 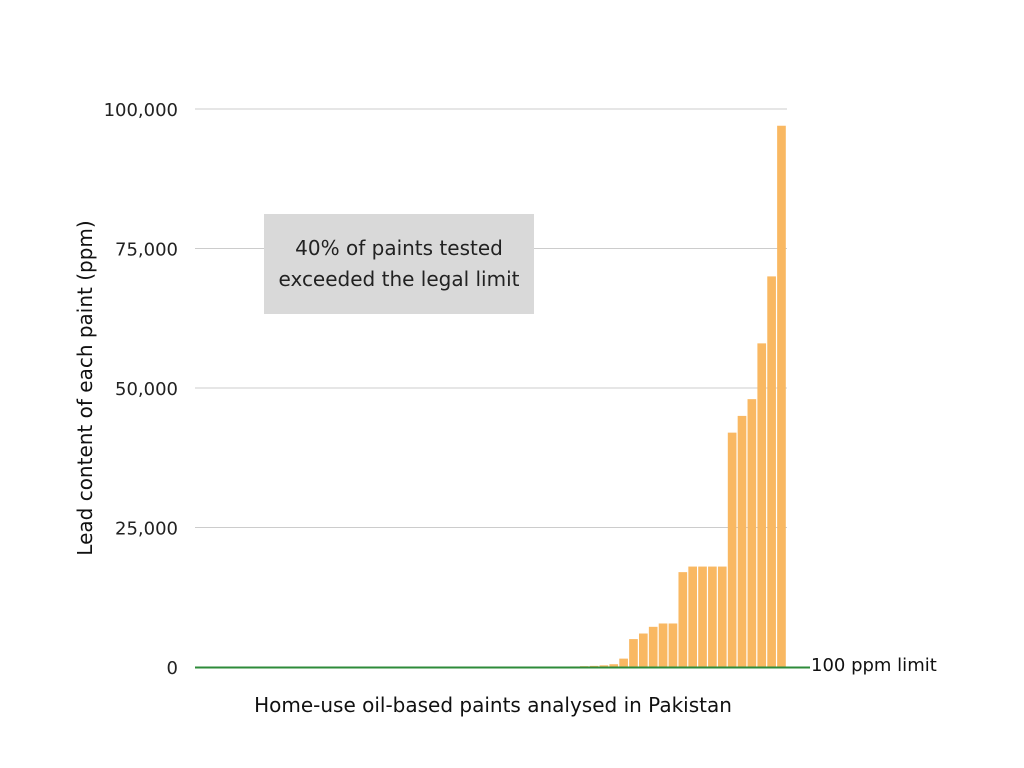 What do you see at coordinates (141, 110) in the screenshot?
I see `y-tick-label: 100,000` at bounding box center [141, 110].